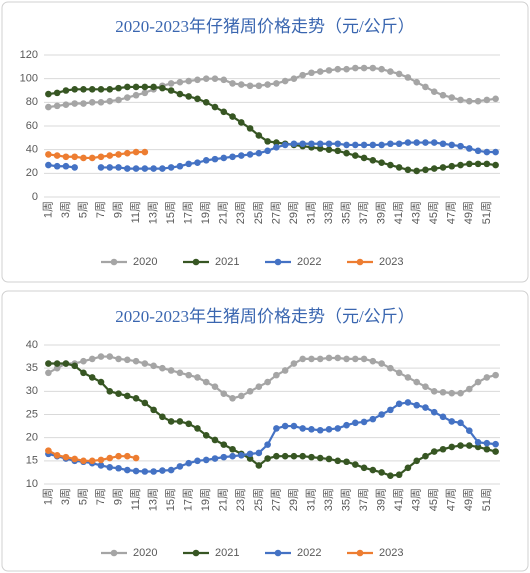  Describe the element at coordinates (32, 150) in the screenshot. I see `y-tick-label: 40` at that location.